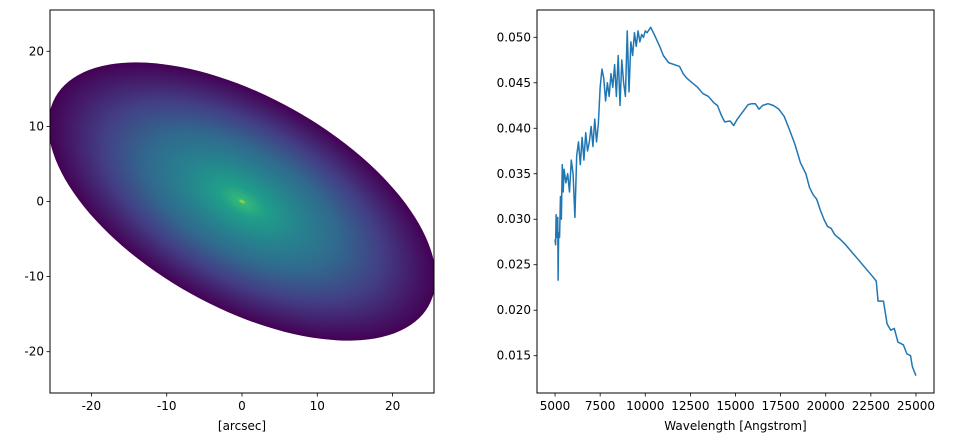  What do you see at coordinates (317, 406) in the screenshot?
I see `x-tick-label: 10` at bounding box center [317, 406].